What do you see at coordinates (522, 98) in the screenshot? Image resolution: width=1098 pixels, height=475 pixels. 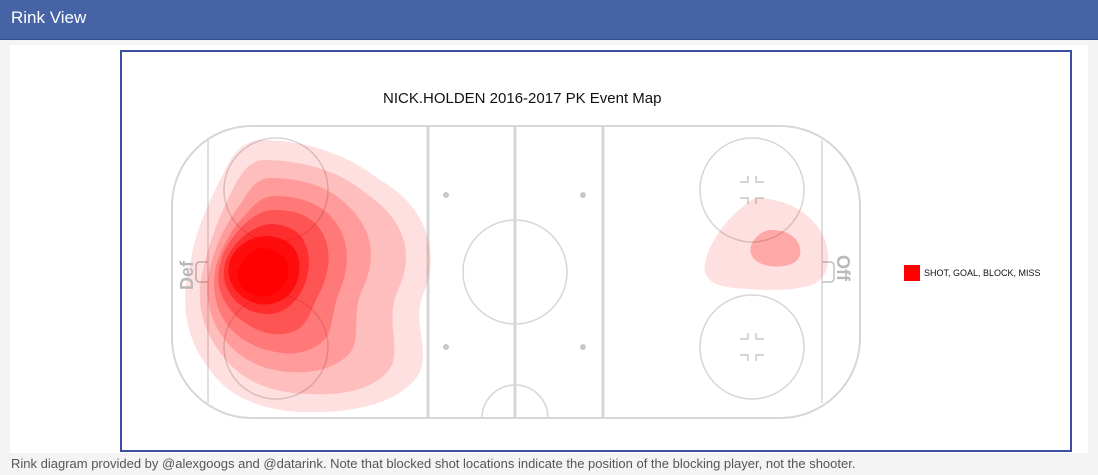 I see `chart-title: NICK.HOLDEN 2016-2017 PK Event Map` at bounding box center [522, 98].